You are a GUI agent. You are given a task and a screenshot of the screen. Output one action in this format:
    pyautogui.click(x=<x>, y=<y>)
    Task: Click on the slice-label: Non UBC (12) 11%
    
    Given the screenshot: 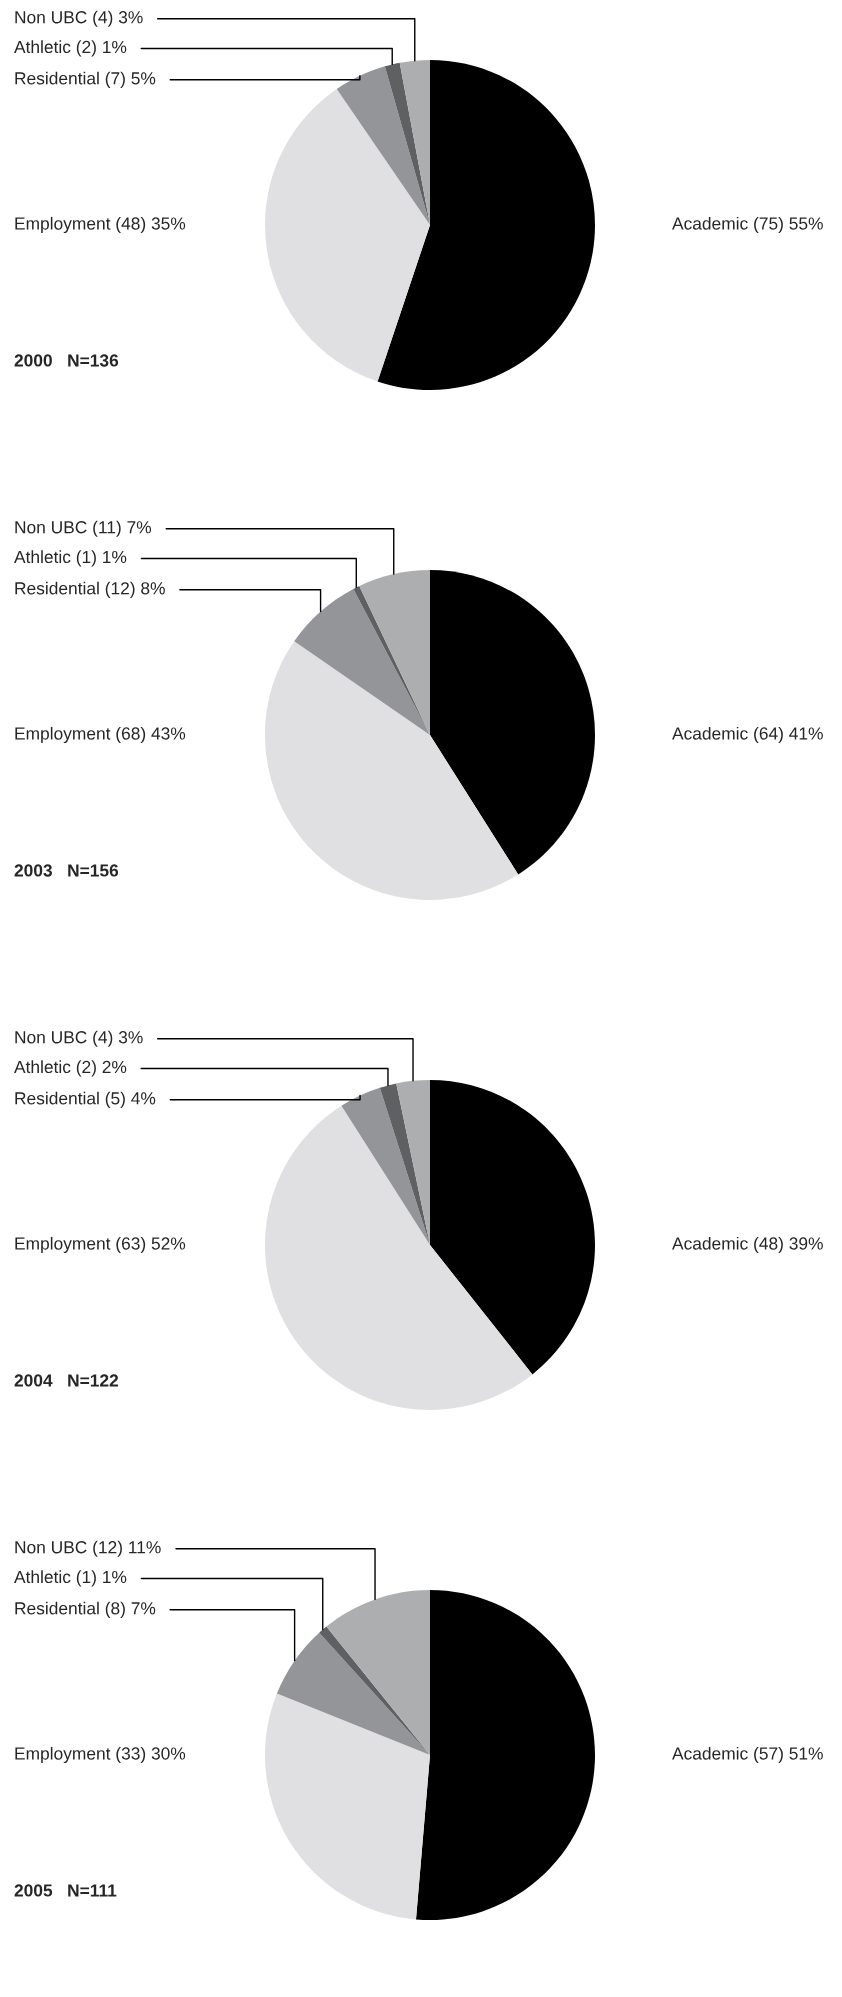 What is the action you would take?
    pyautogui.click(x=88, y=1548)
    